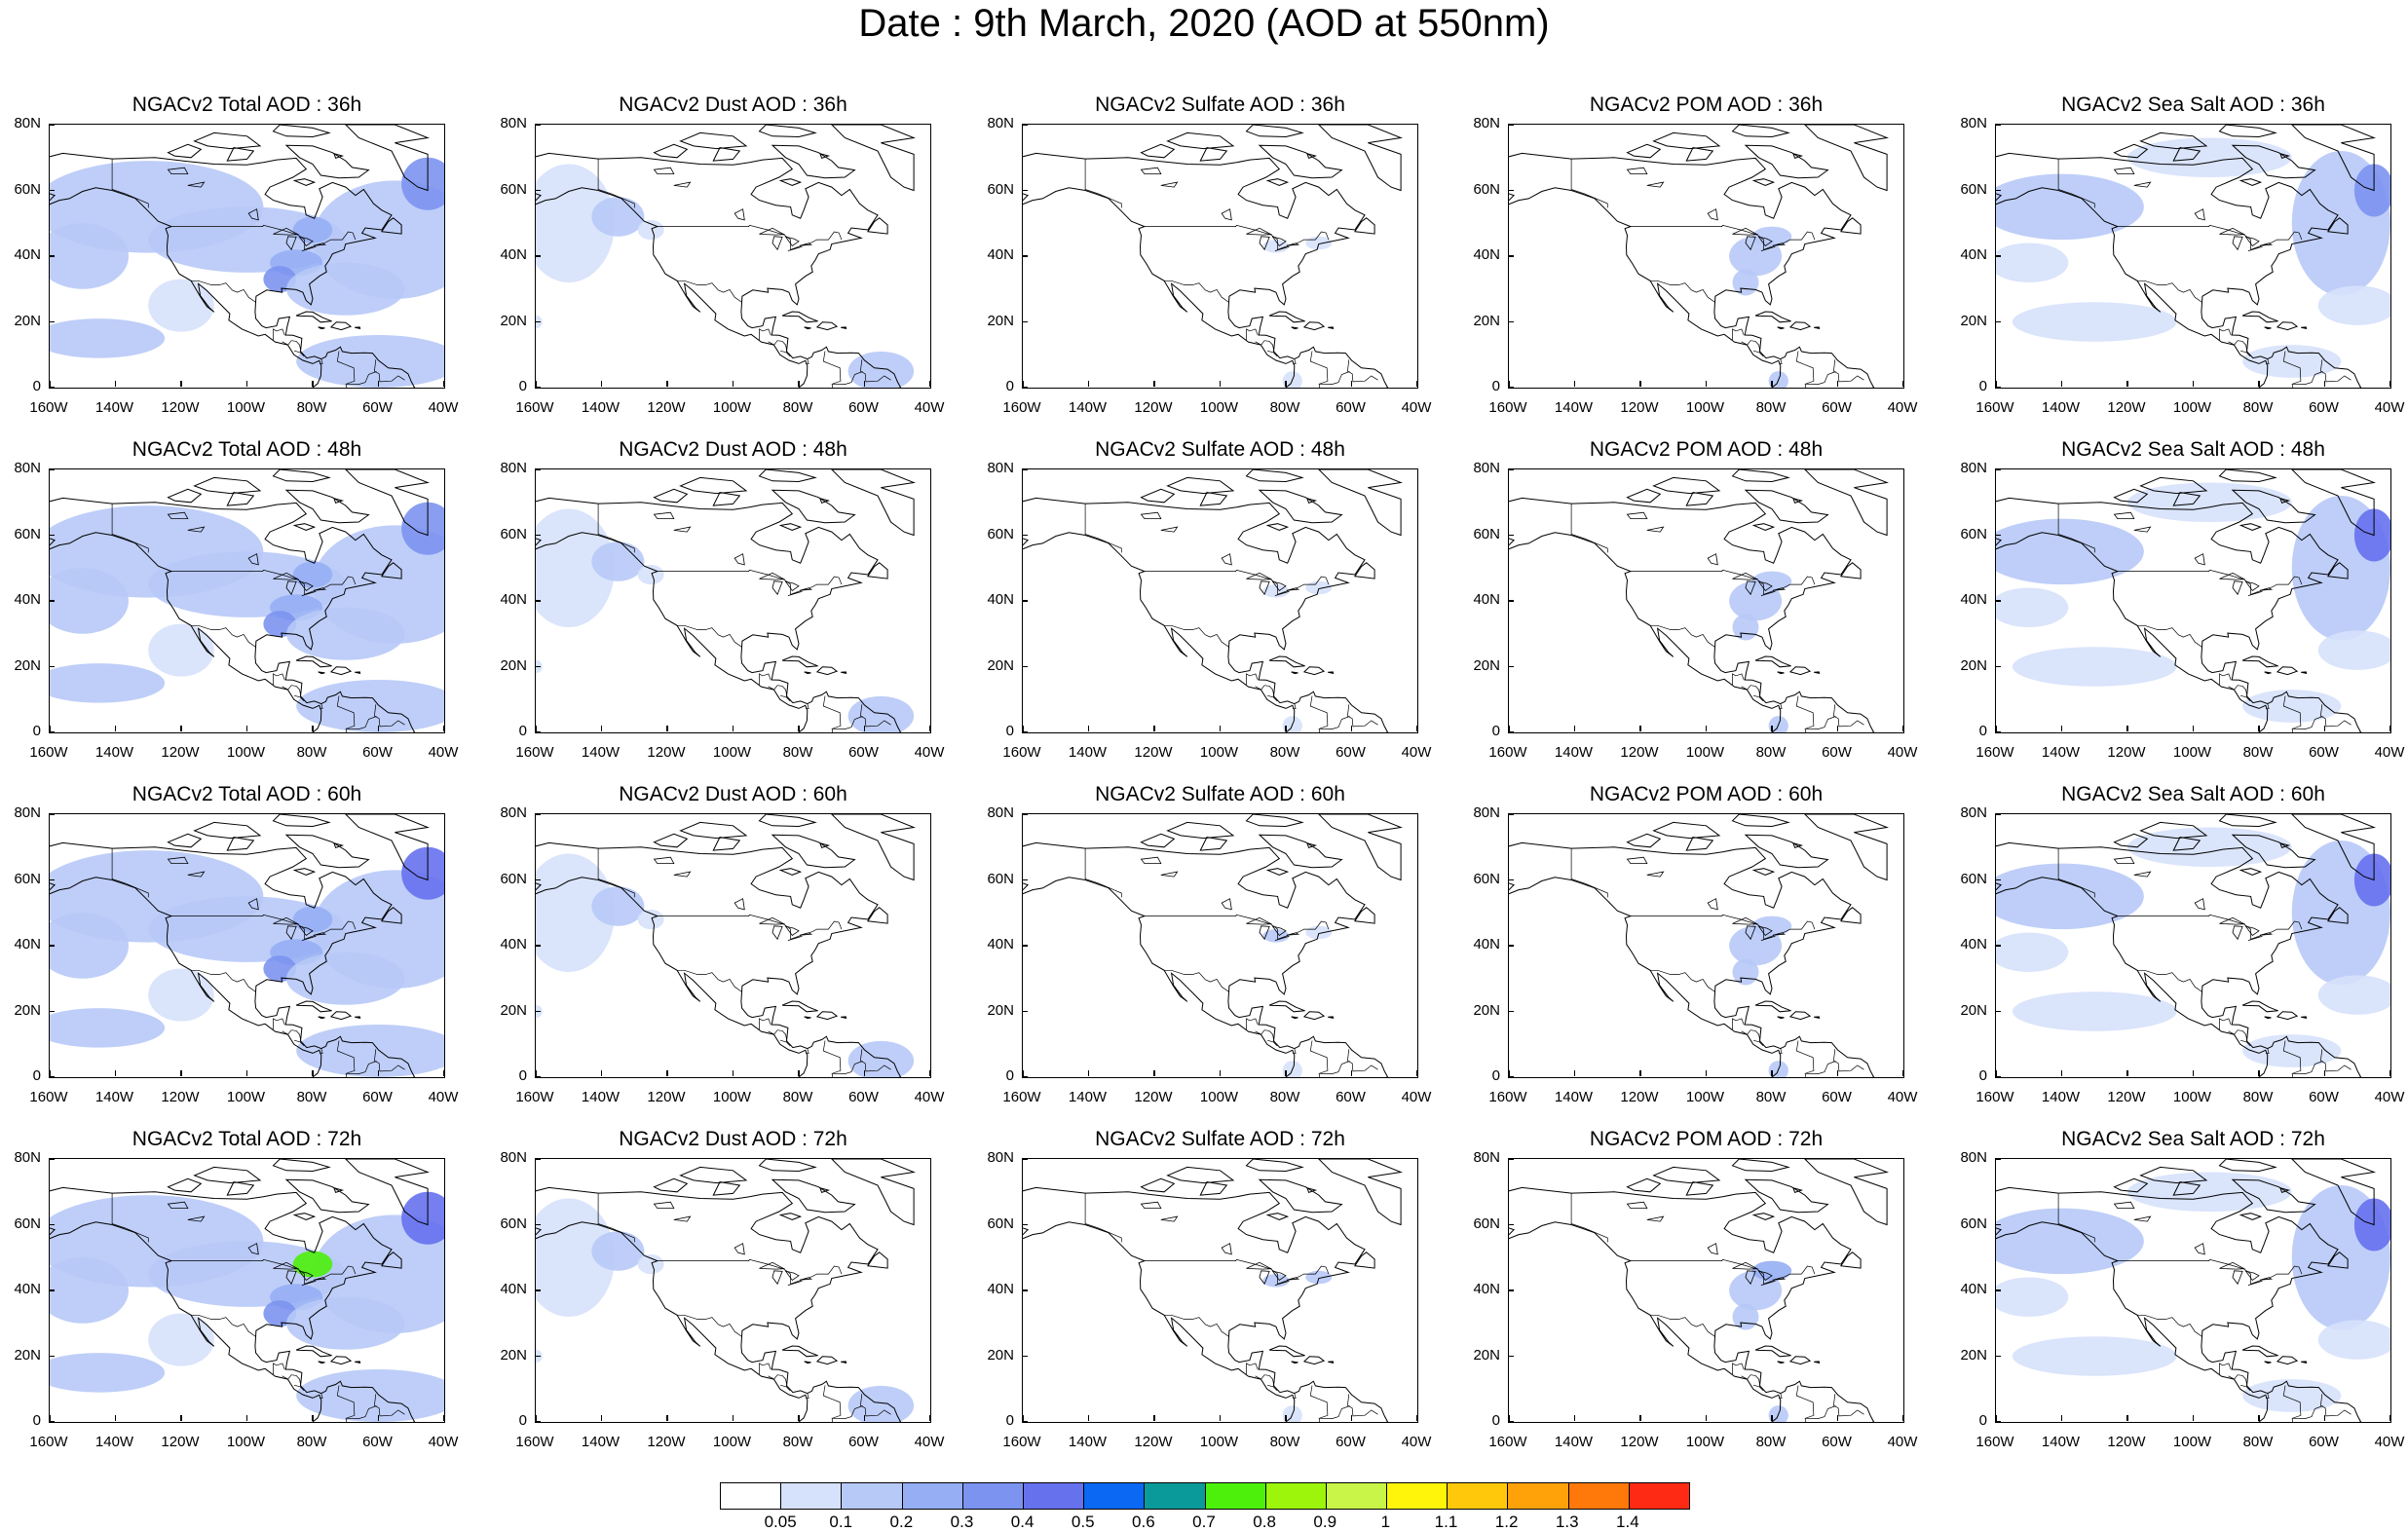  Describe the element at coordinates (513, 665) in the screenshot. I see `lat-tick-label: 20N` at that location.